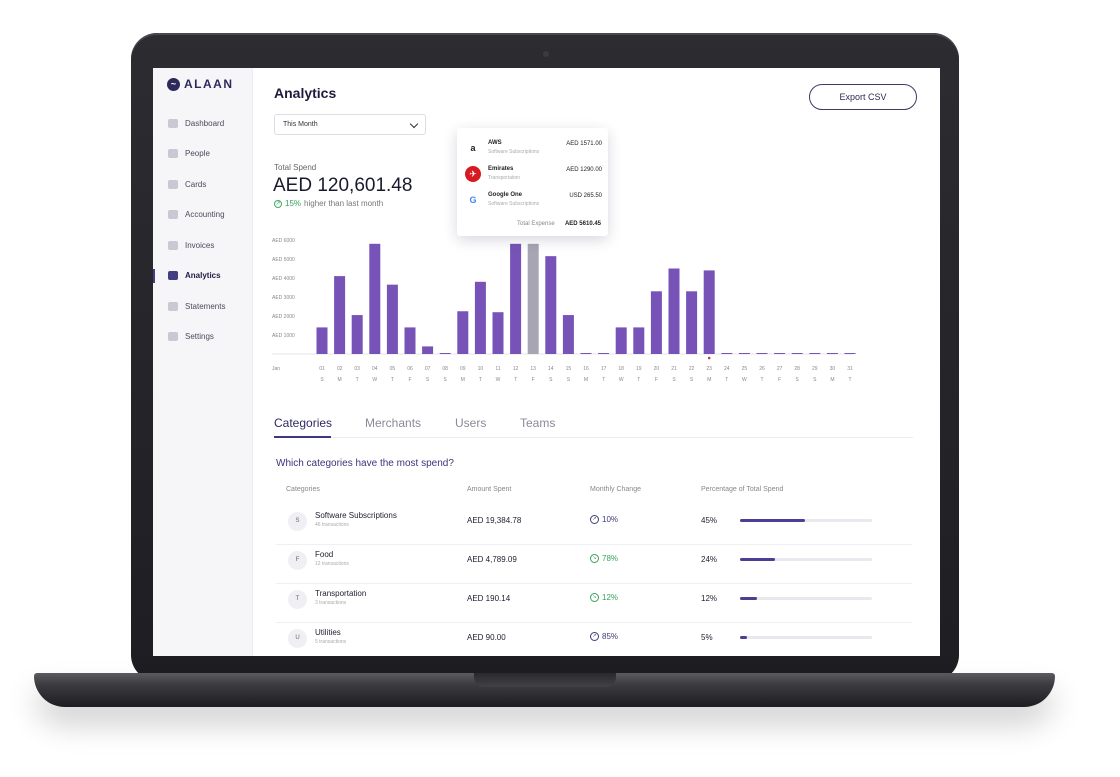 This screenshot has width=1120, height=777. I want to click on x-tick-label: 29, so click(815, 369).